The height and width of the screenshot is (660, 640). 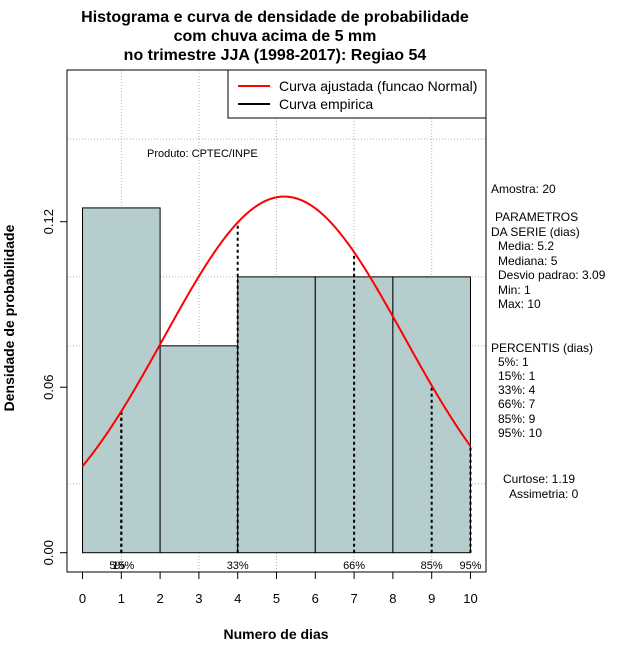 I want to click on x-tick-label-9: 9, so click(x=431, y=598).